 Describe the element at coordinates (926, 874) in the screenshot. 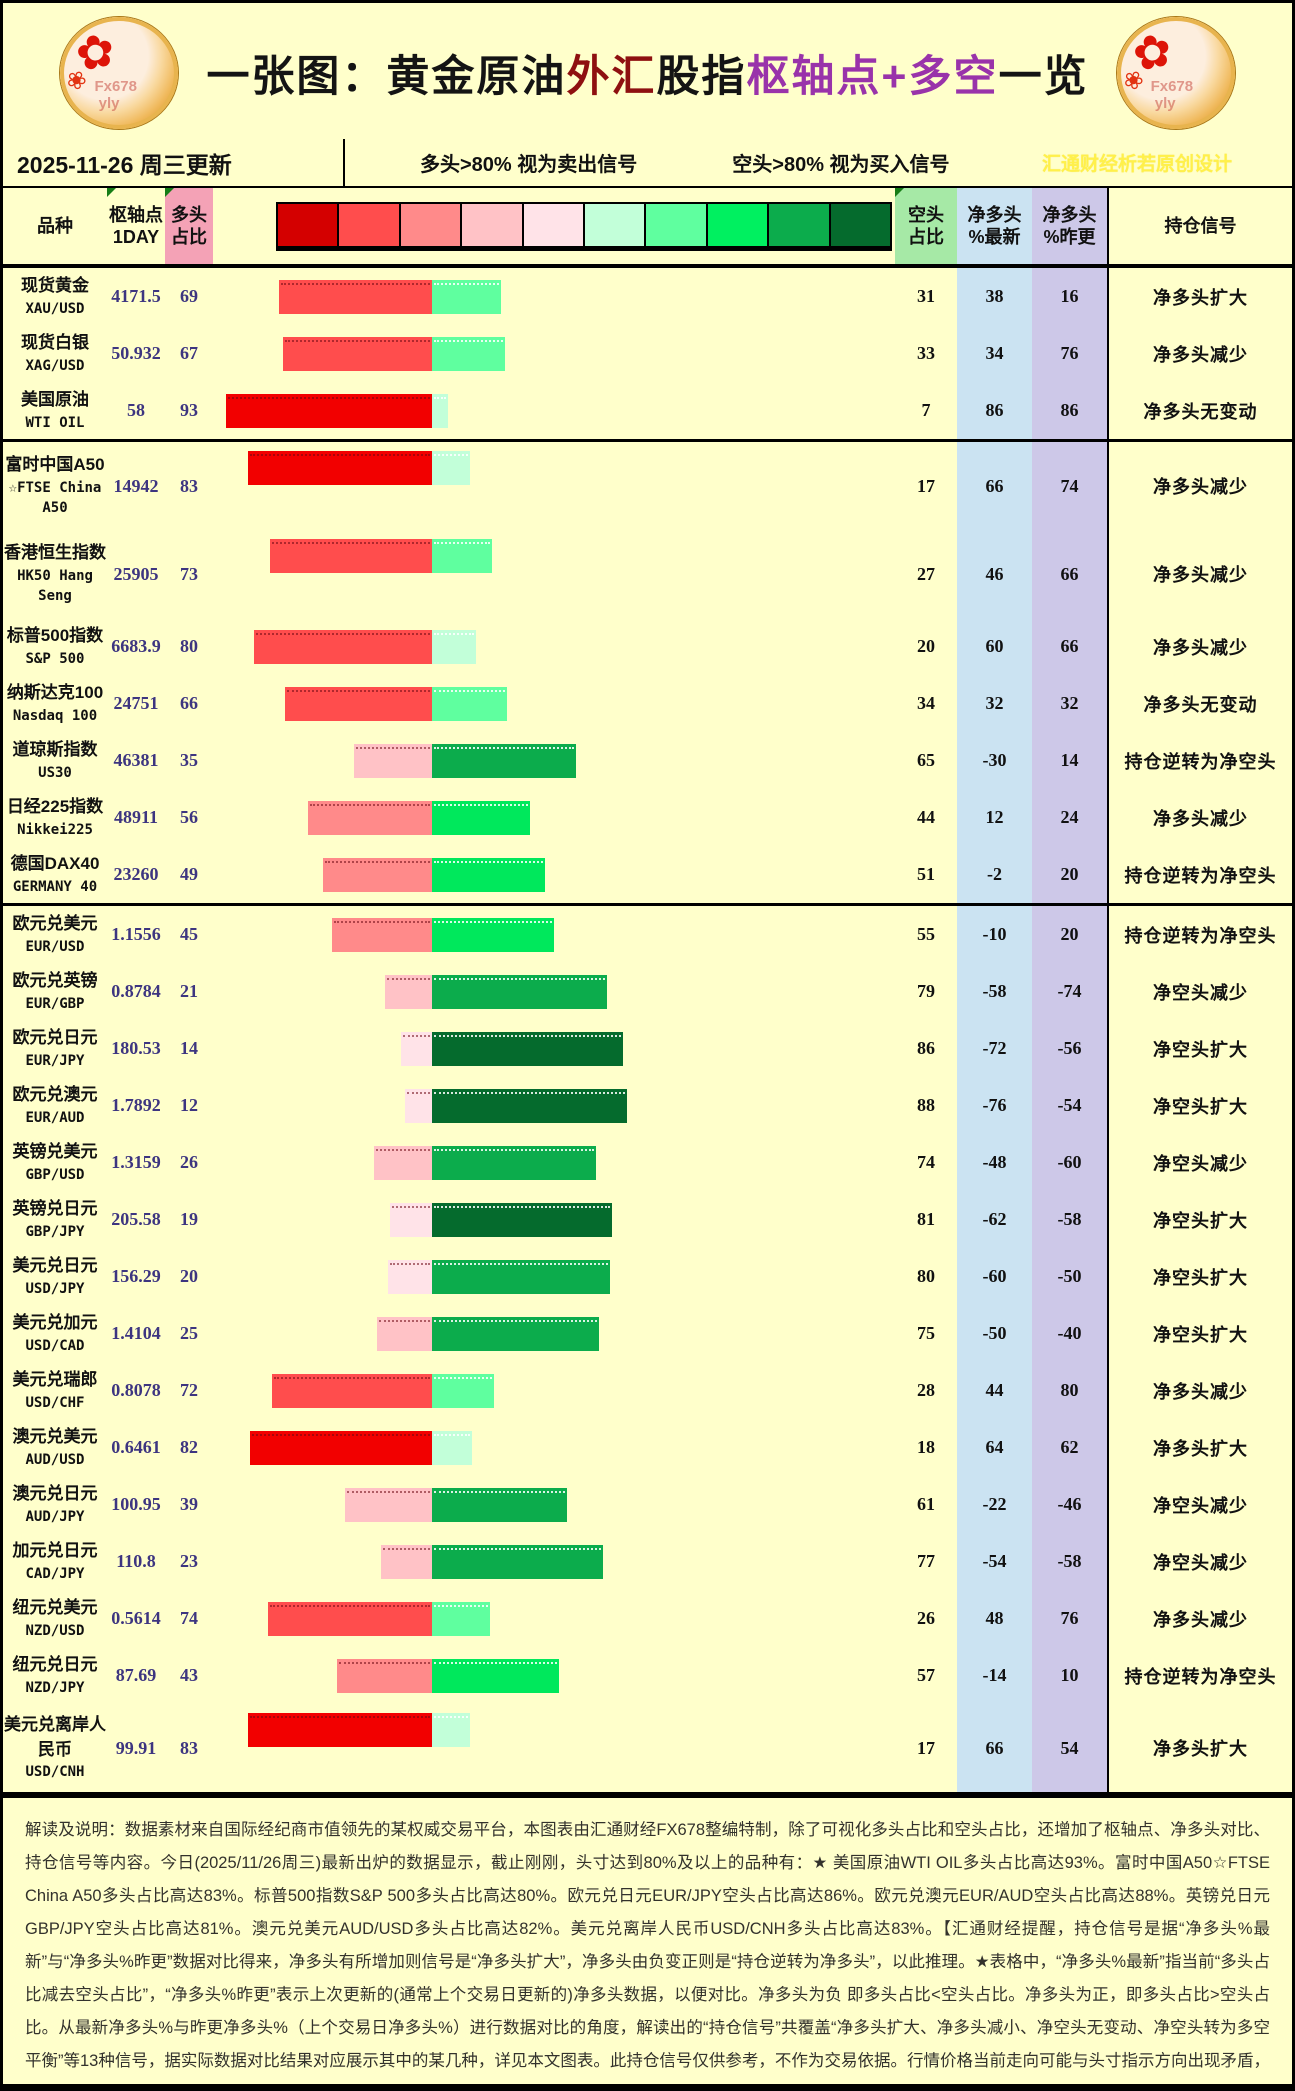

I see `short-pct-value: 51` at that location.